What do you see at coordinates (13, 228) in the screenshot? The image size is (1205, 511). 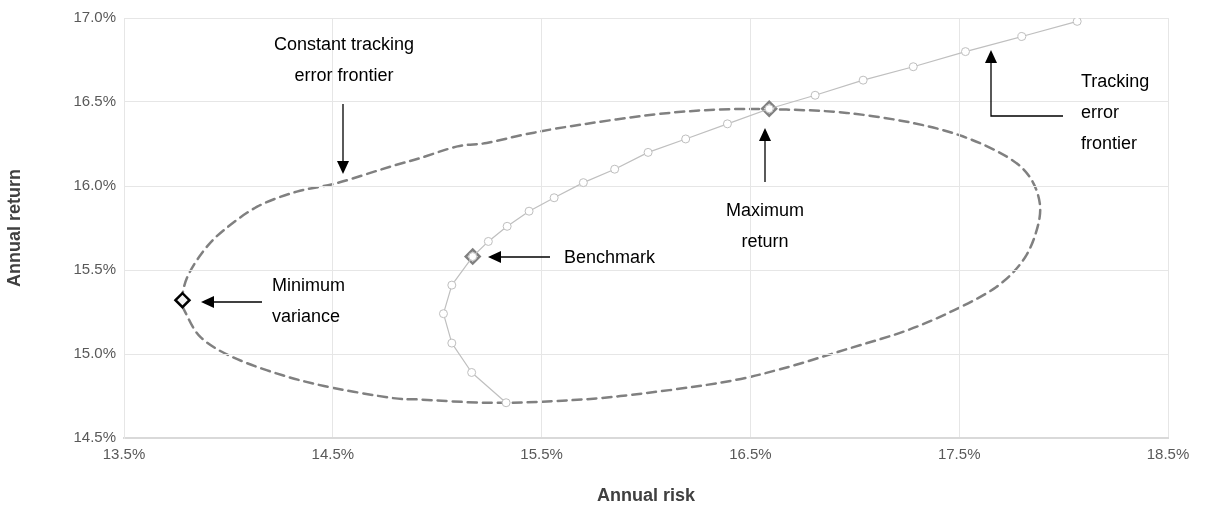 I see `y-axis-title: Annual return` at bounding box center [13, 228].